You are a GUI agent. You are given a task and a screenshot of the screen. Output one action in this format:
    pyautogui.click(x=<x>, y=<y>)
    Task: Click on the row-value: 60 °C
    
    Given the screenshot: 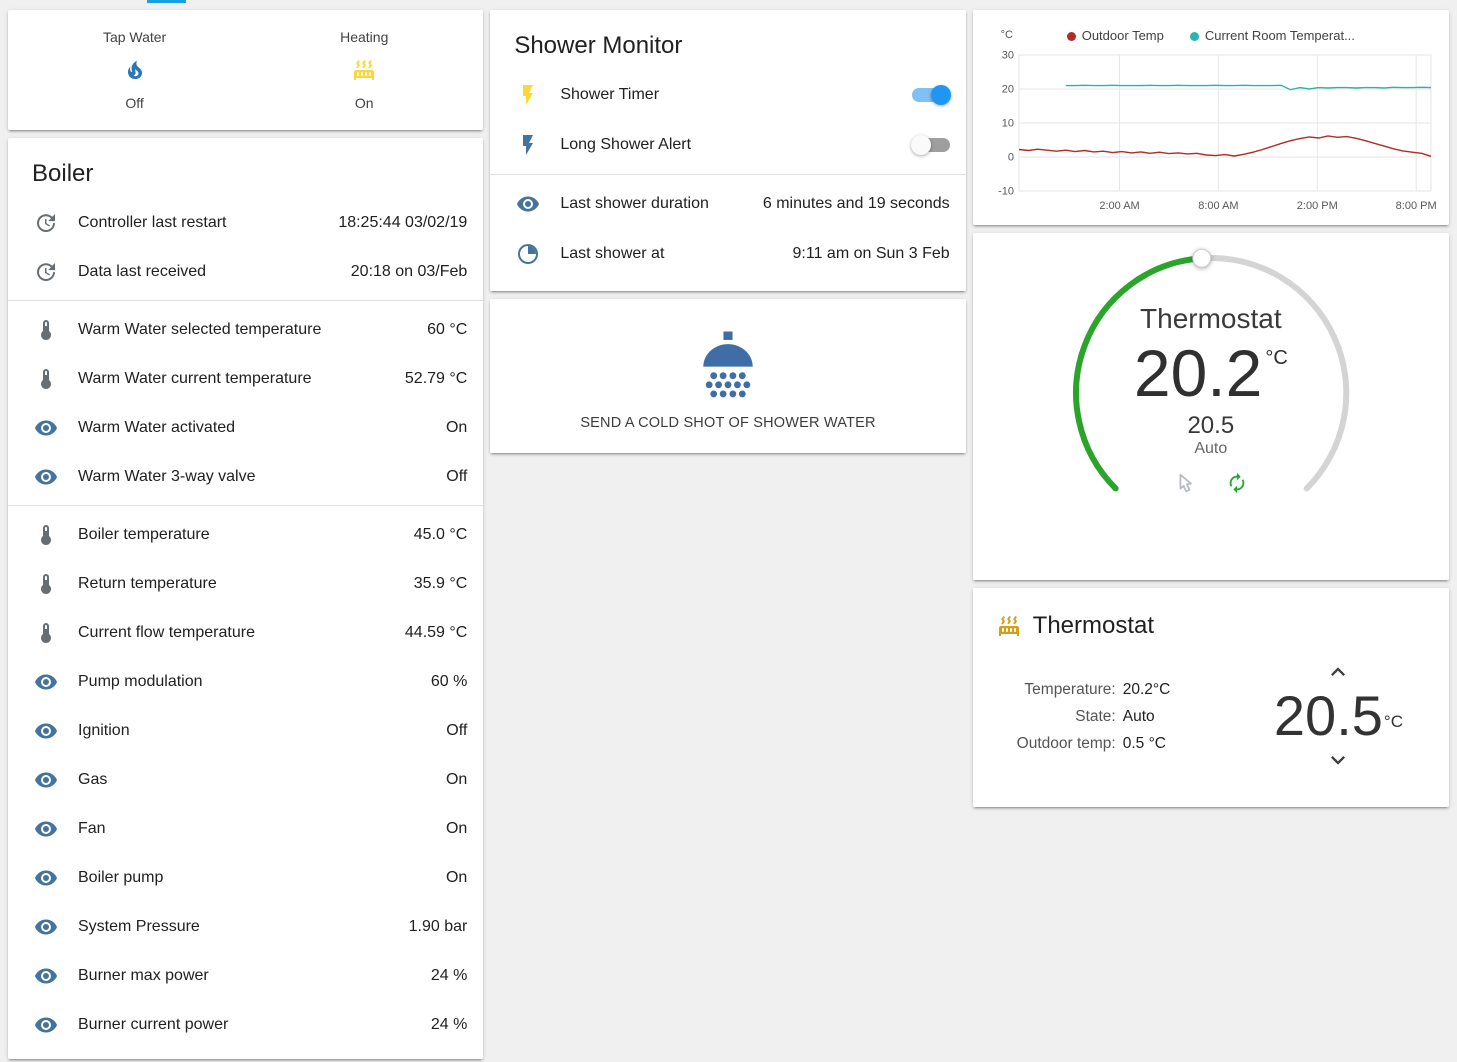 What is the action you would take?
    pyautogui.click(x=447, y=329)
    